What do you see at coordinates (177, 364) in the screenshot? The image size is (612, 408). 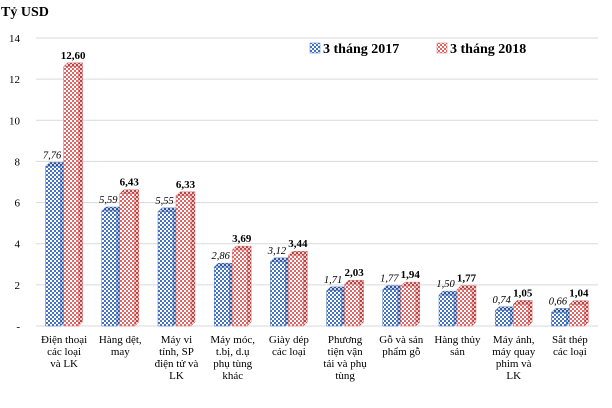 I see `category-label-line: điện tử và` at bounding box center [177, 364].